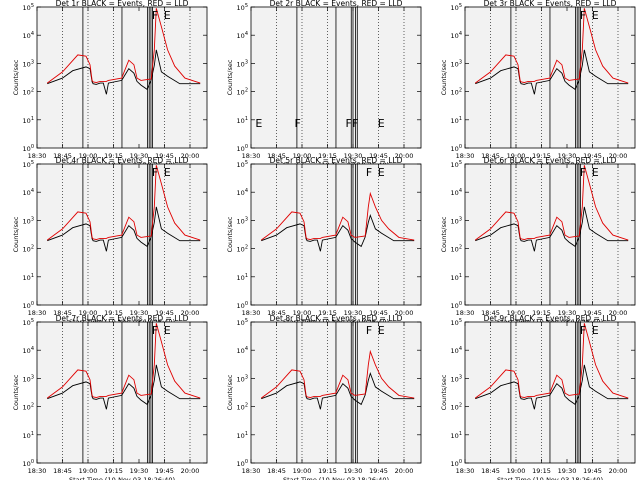 The width and height of the screenshot is (640, 480). Describe the element at coordinates (516, 313) in the screenshot. I see `x-tick-label-6-3: 19:00` at that location.